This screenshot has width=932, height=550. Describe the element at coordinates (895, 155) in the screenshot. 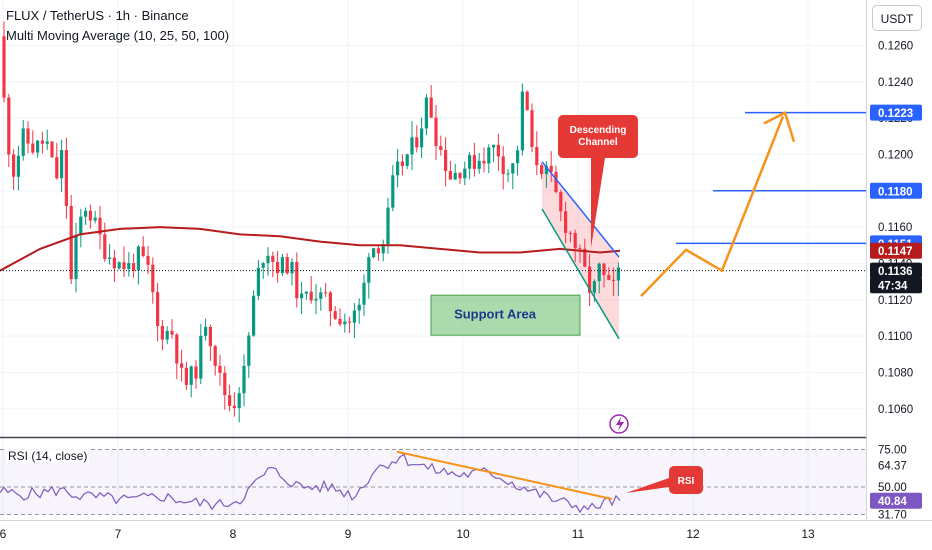

I see `price-tick: 0.1200` at that location.